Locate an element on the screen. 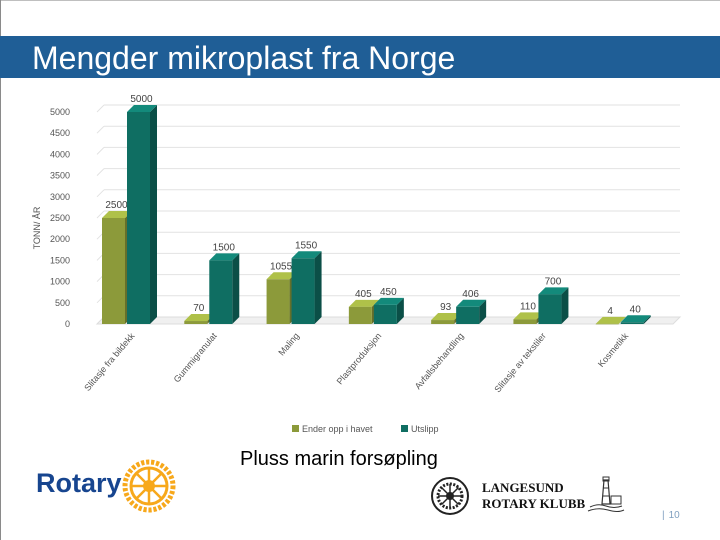 Image resolution: width=720 pixels, height=540 pixels. x-tick-label: Slitasje av tekstiler is located at coordinates (520, 363).